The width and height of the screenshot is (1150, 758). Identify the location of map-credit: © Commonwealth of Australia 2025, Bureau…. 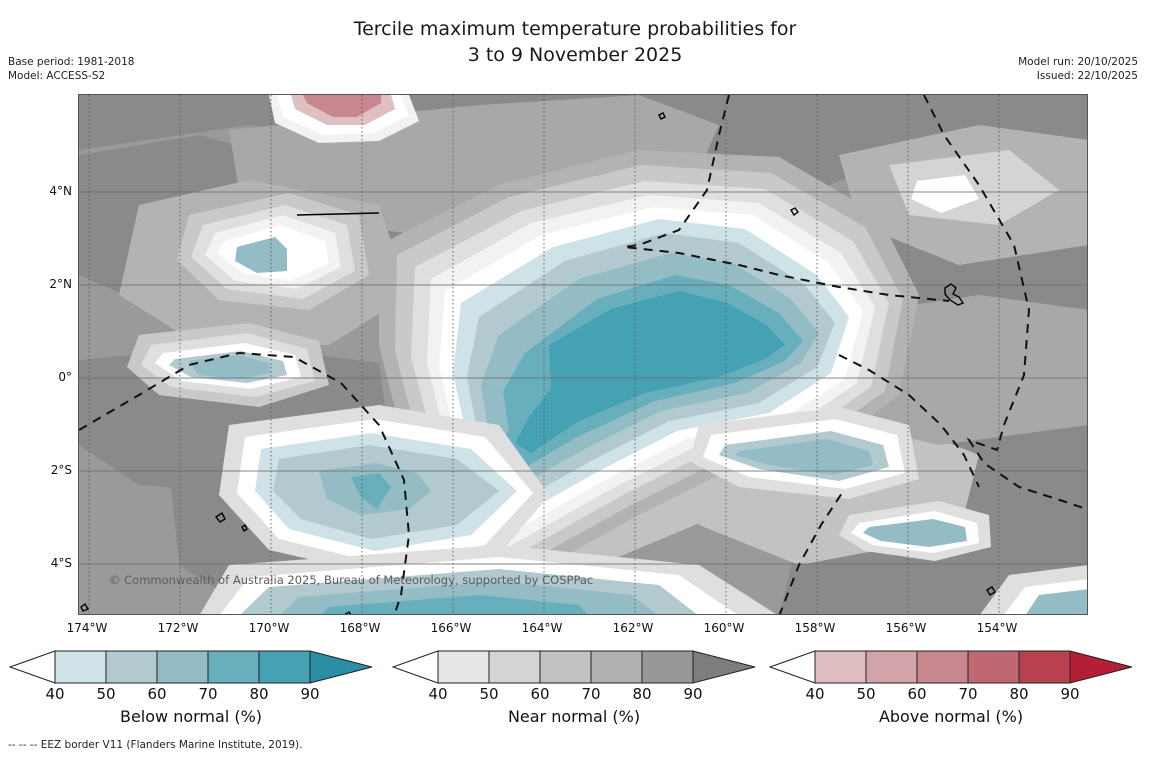
(351, 580).